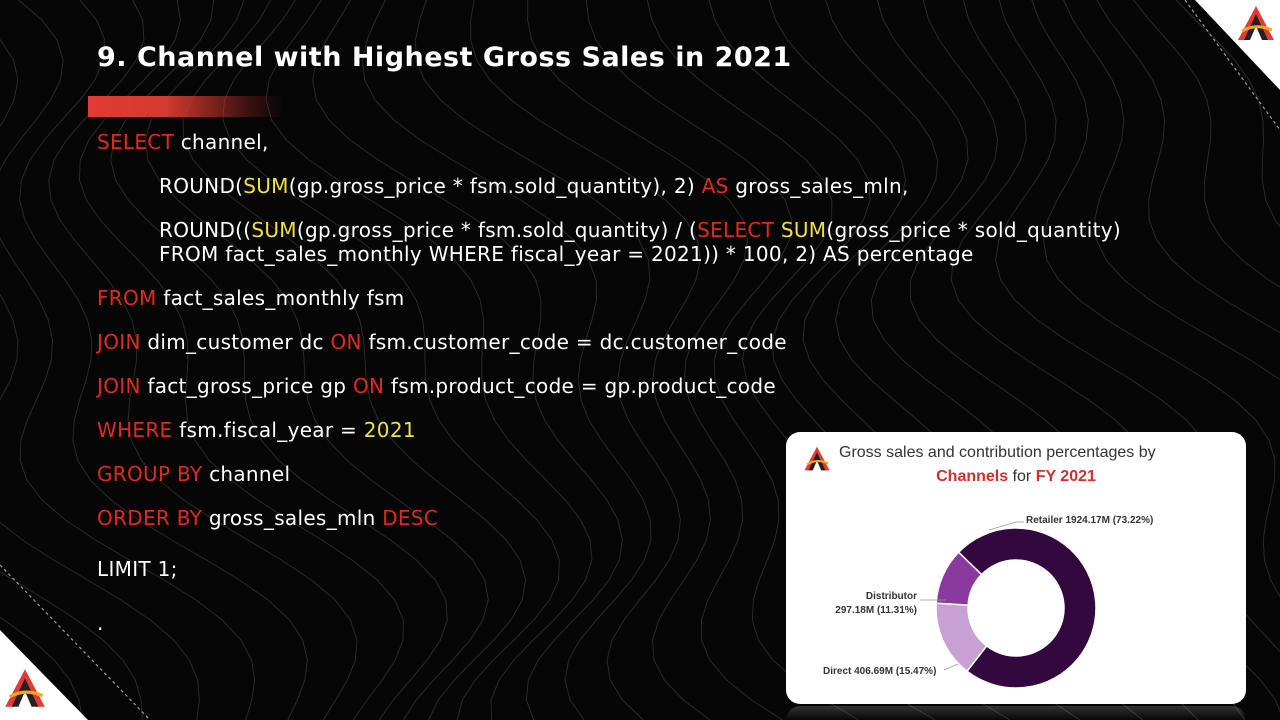 This screenshot has width=1280, height=720. Describe the element at coordinates (389, 430) in the screenshot. I see `sql-number: 2021` at that location.